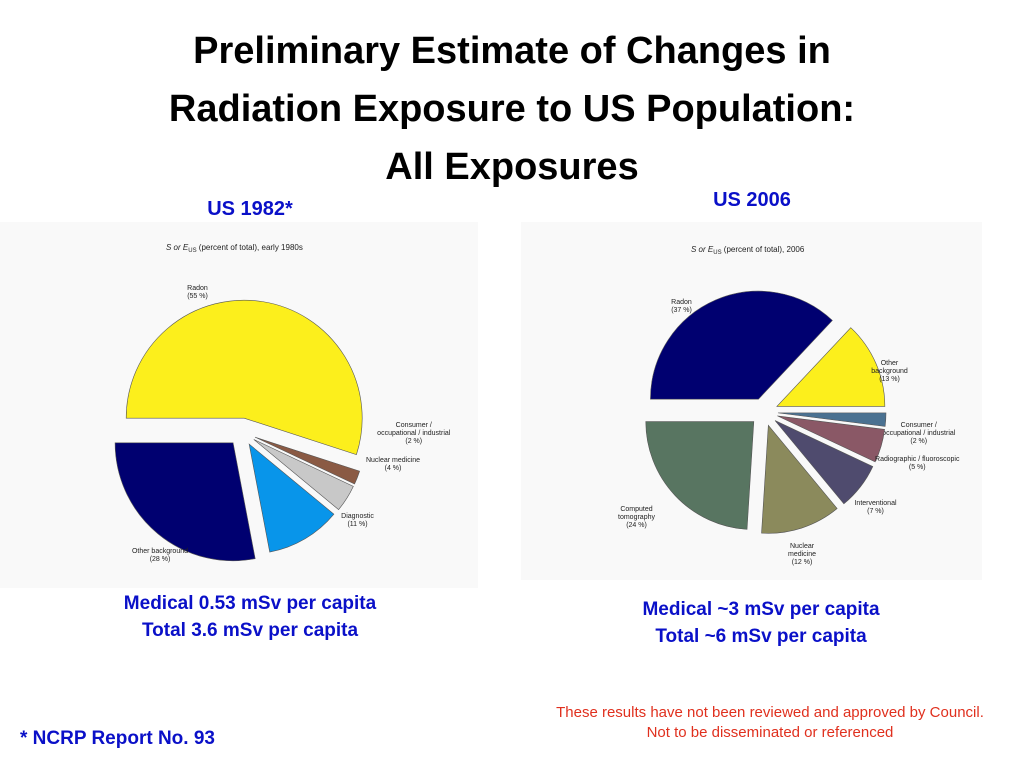  What do you see at coordinates (160, 555) in the screenshot?
I see `pie-label-other-background-1982: Other background (28 %)` at bounding box center [160, 555].